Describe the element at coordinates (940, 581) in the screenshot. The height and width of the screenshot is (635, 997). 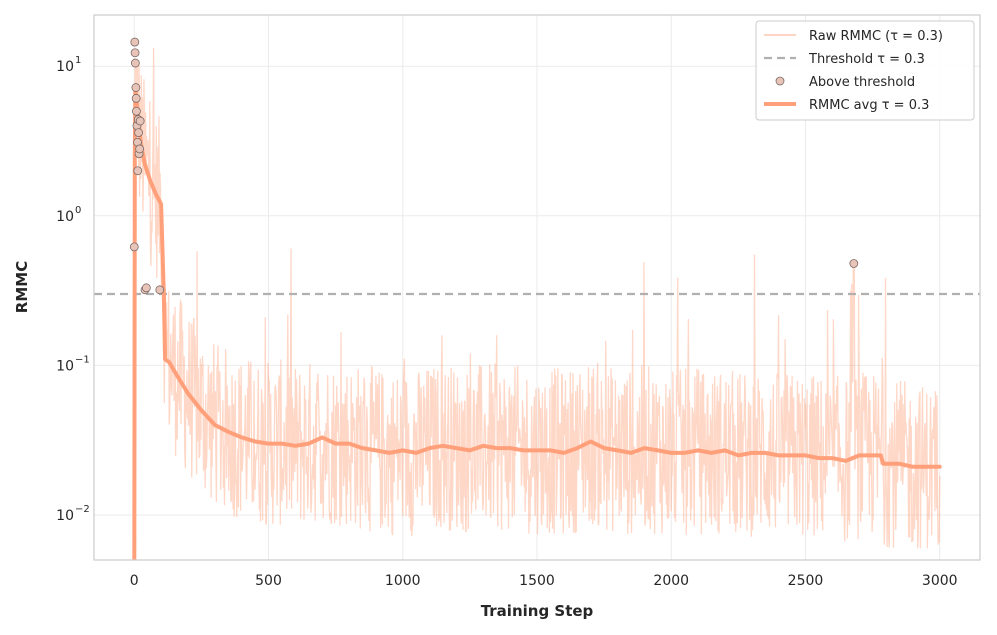
I see `x-tick-label: 3000` at that location.